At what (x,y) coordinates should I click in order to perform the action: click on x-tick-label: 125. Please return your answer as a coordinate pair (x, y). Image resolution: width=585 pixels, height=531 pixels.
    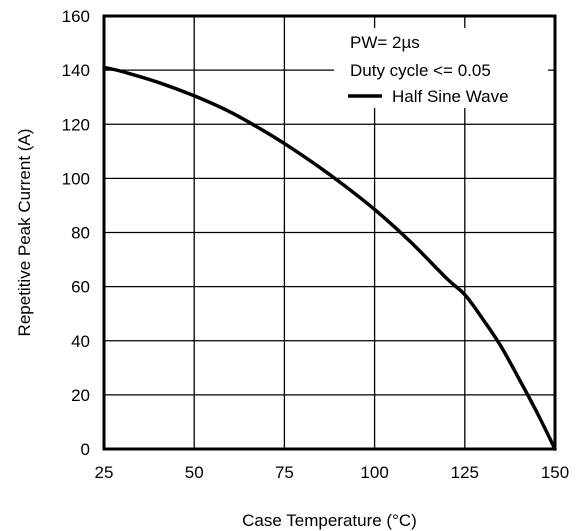
    Looking at the image, I should click on (465, 472).